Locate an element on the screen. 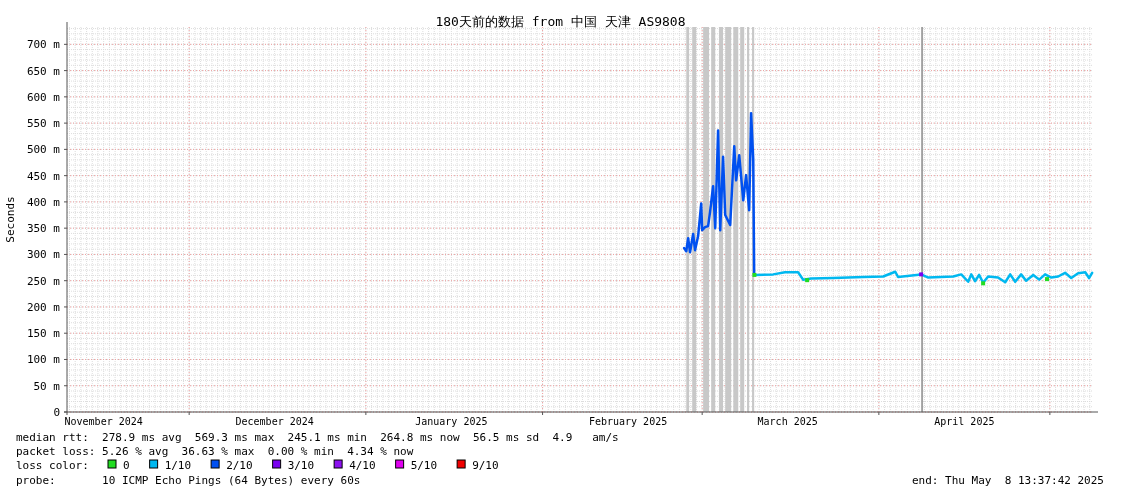 Image resolution: width=1121 pixels, height=494 pixels. y-tick-label: 550 m is located at coordinates (43, 124).